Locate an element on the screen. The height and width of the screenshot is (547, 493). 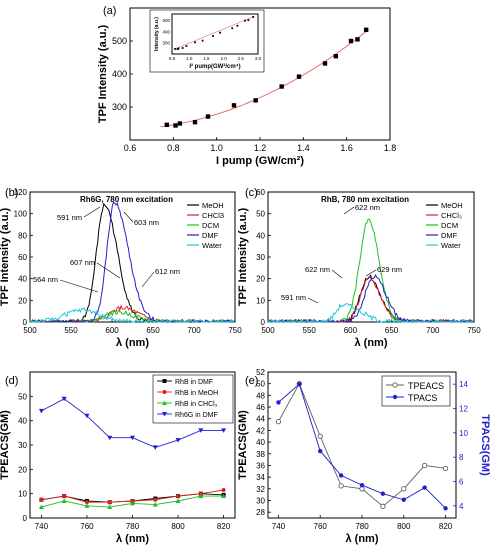
panel-label: (b) is located at coordinates (11, 193).